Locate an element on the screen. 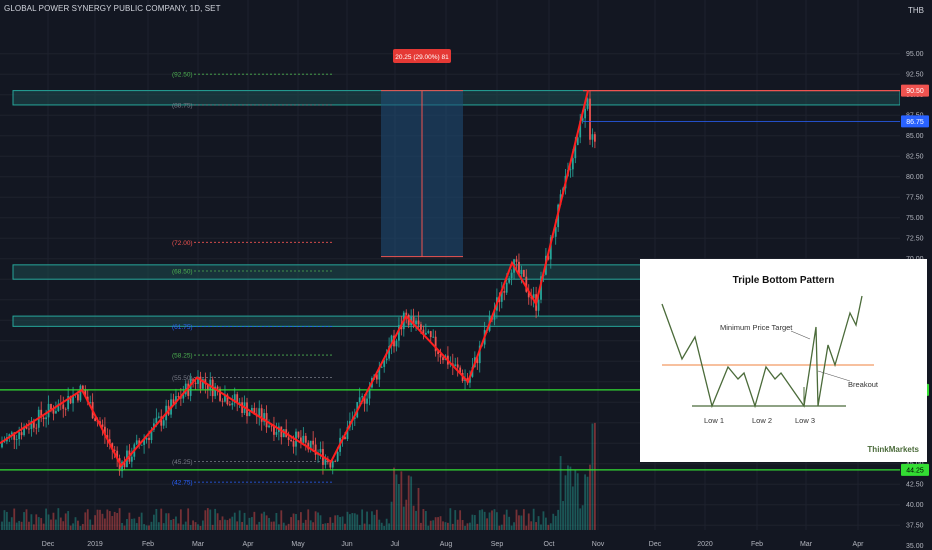 The height and width of the screenshot is (550, 932). x-tick: Sep is located at coordinates (497, 544).